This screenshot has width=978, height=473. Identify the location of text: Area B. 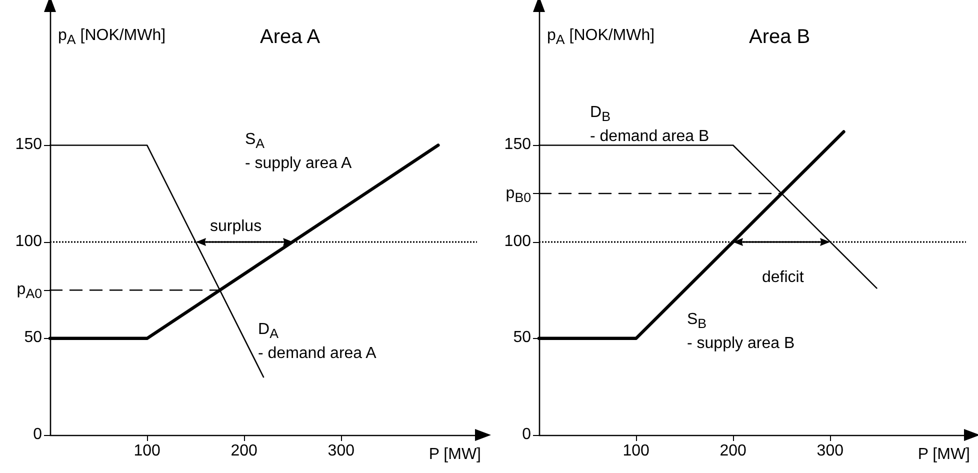
(779, 37).